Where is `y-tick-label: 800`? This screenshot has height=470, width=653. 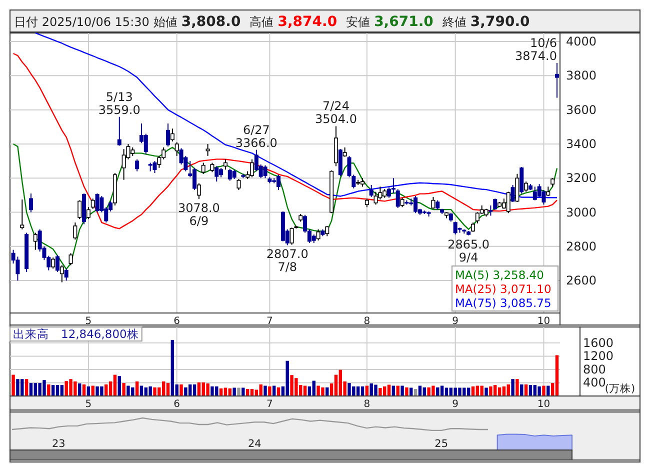 y-tick-label: 800 is located at coordinates (594, 369).